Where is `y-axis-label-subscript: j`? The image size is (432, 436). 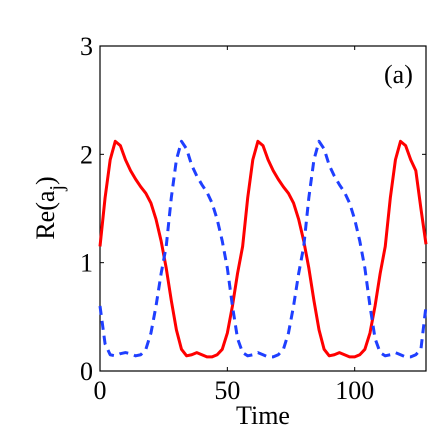 y-axis-label-subscript: j is located at coordinates (57, 188).